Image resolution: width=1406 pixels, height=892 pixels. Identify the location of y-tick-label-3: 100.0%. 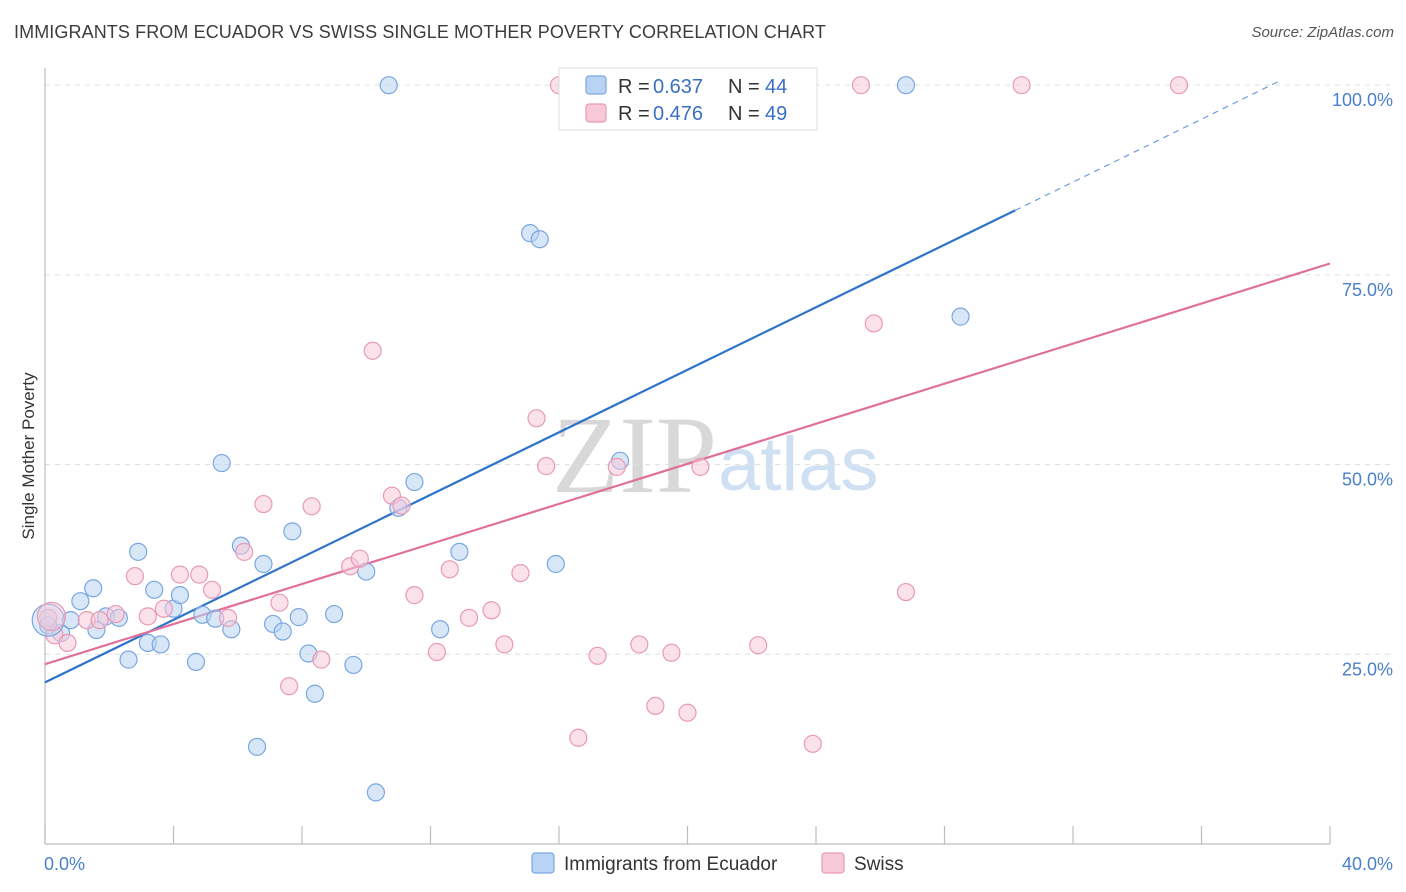
(1362, 100).